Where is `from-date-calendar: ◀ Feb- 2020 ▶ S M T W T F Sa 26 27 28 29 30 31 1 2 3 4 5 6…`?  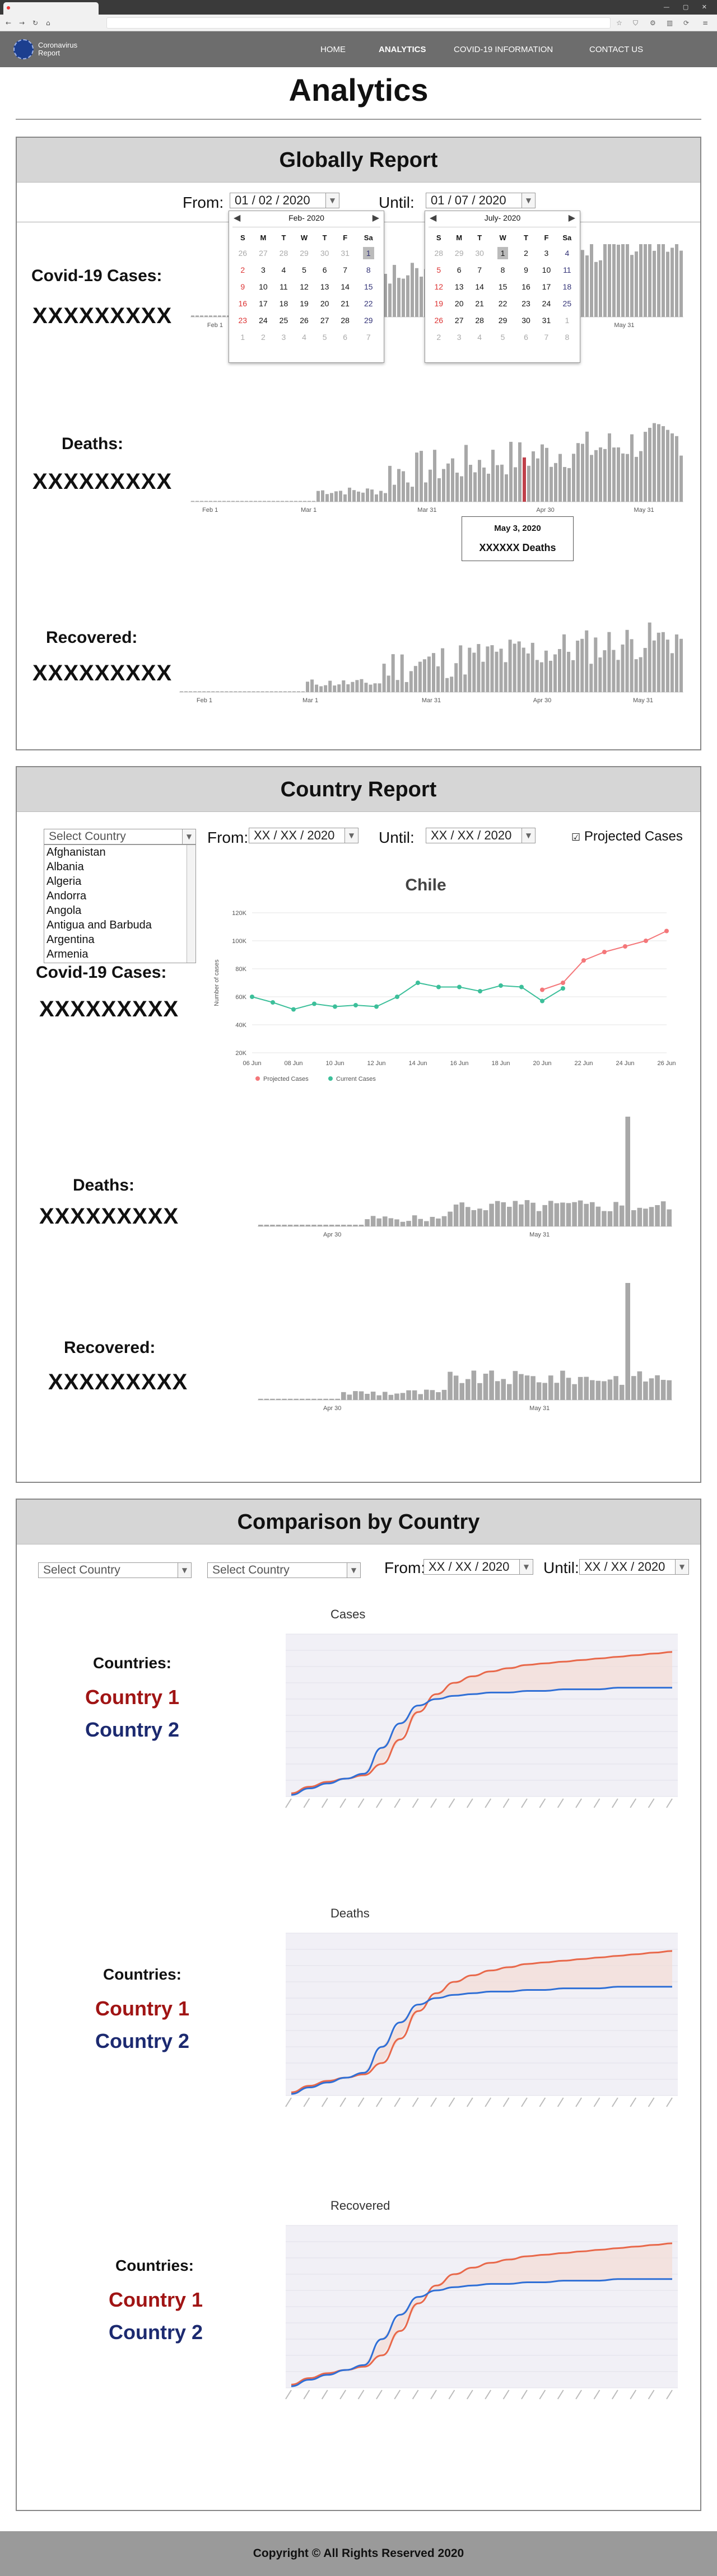
from-date-calendar: ◀ Feb- 2020 ▶ S M T W T F Sa 26 27 28 29 30 31 1 2 3 4 5 6… is located at coordinates (307, 287).